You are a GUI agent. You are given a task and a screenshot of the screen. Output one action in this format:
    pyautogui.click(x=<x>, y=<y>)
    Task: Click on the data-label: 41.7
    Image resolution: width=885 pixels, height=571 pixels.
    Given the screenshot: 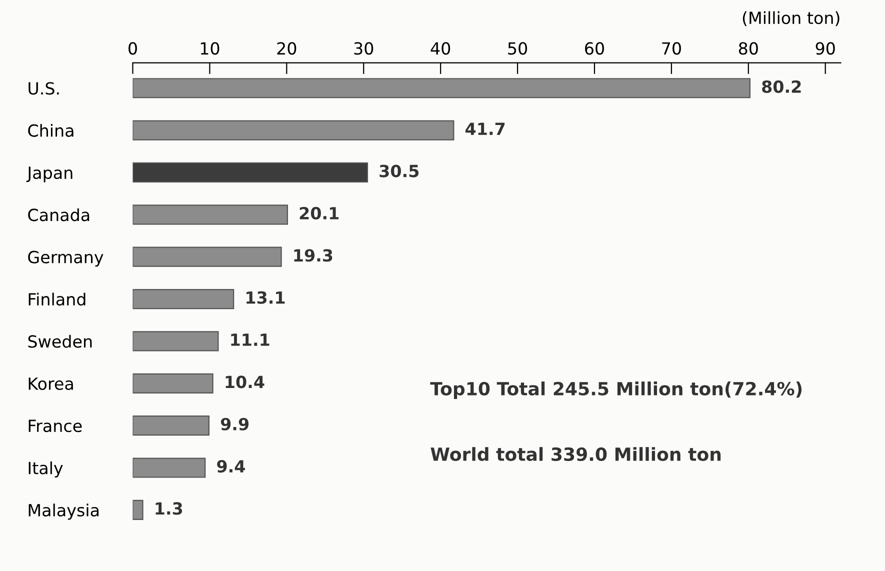 What is the action you would take?
    pyautogui.click(x=485, y=128)
    